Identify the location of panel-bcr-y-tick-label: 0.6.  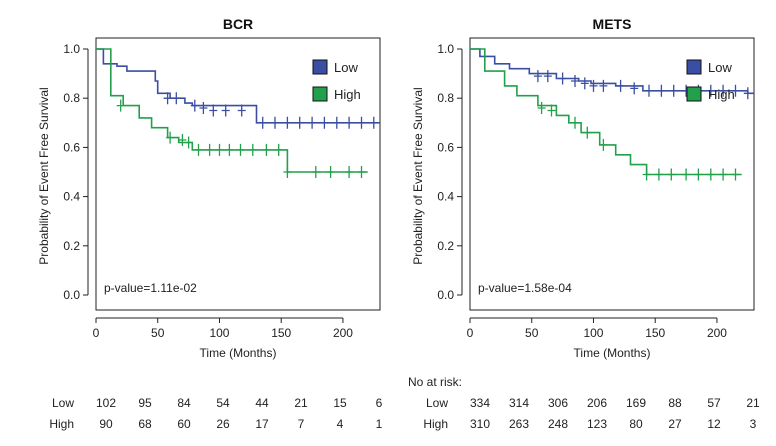
(71, 147).